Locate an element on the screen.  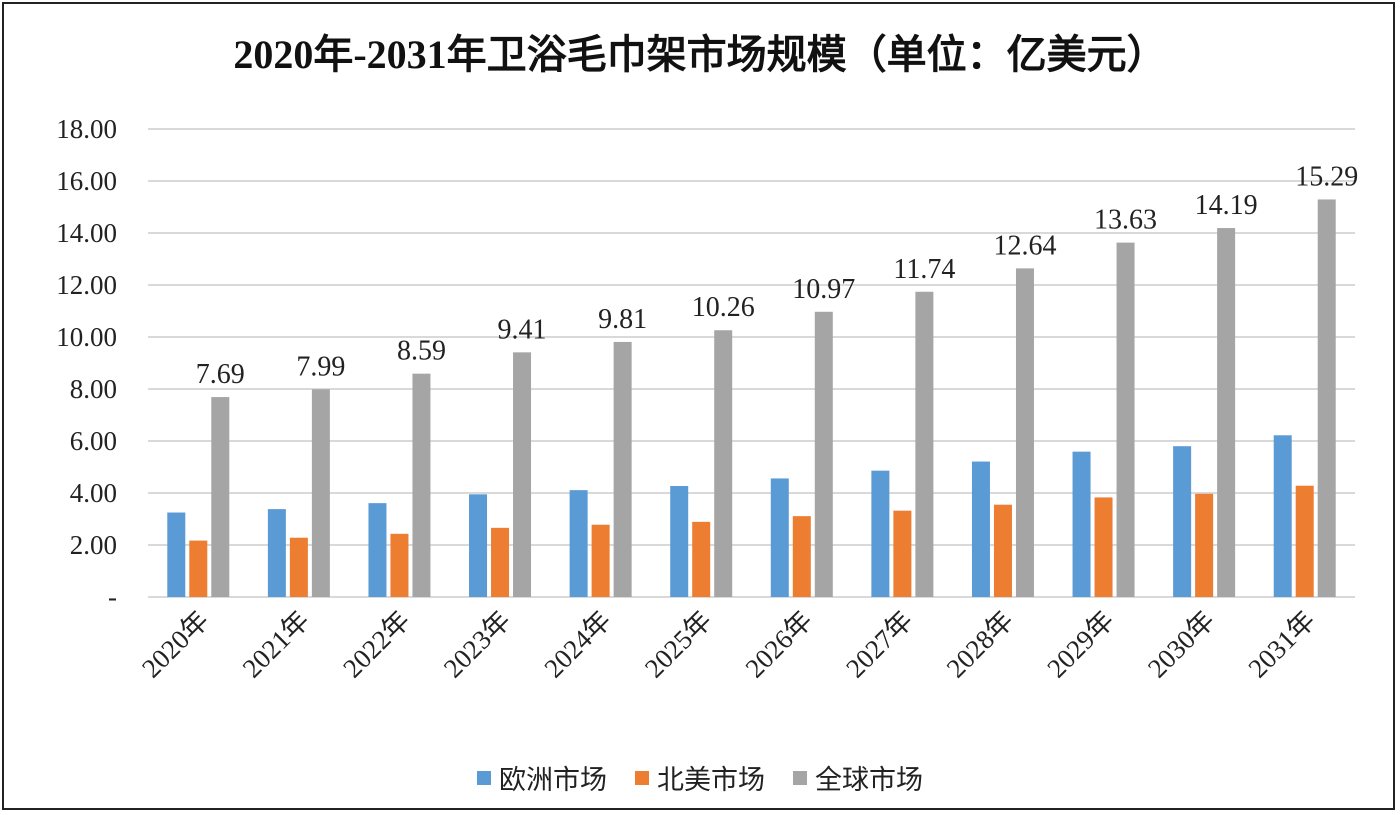
y-tick-label: 8.00 is located at coordinates (93, 389).